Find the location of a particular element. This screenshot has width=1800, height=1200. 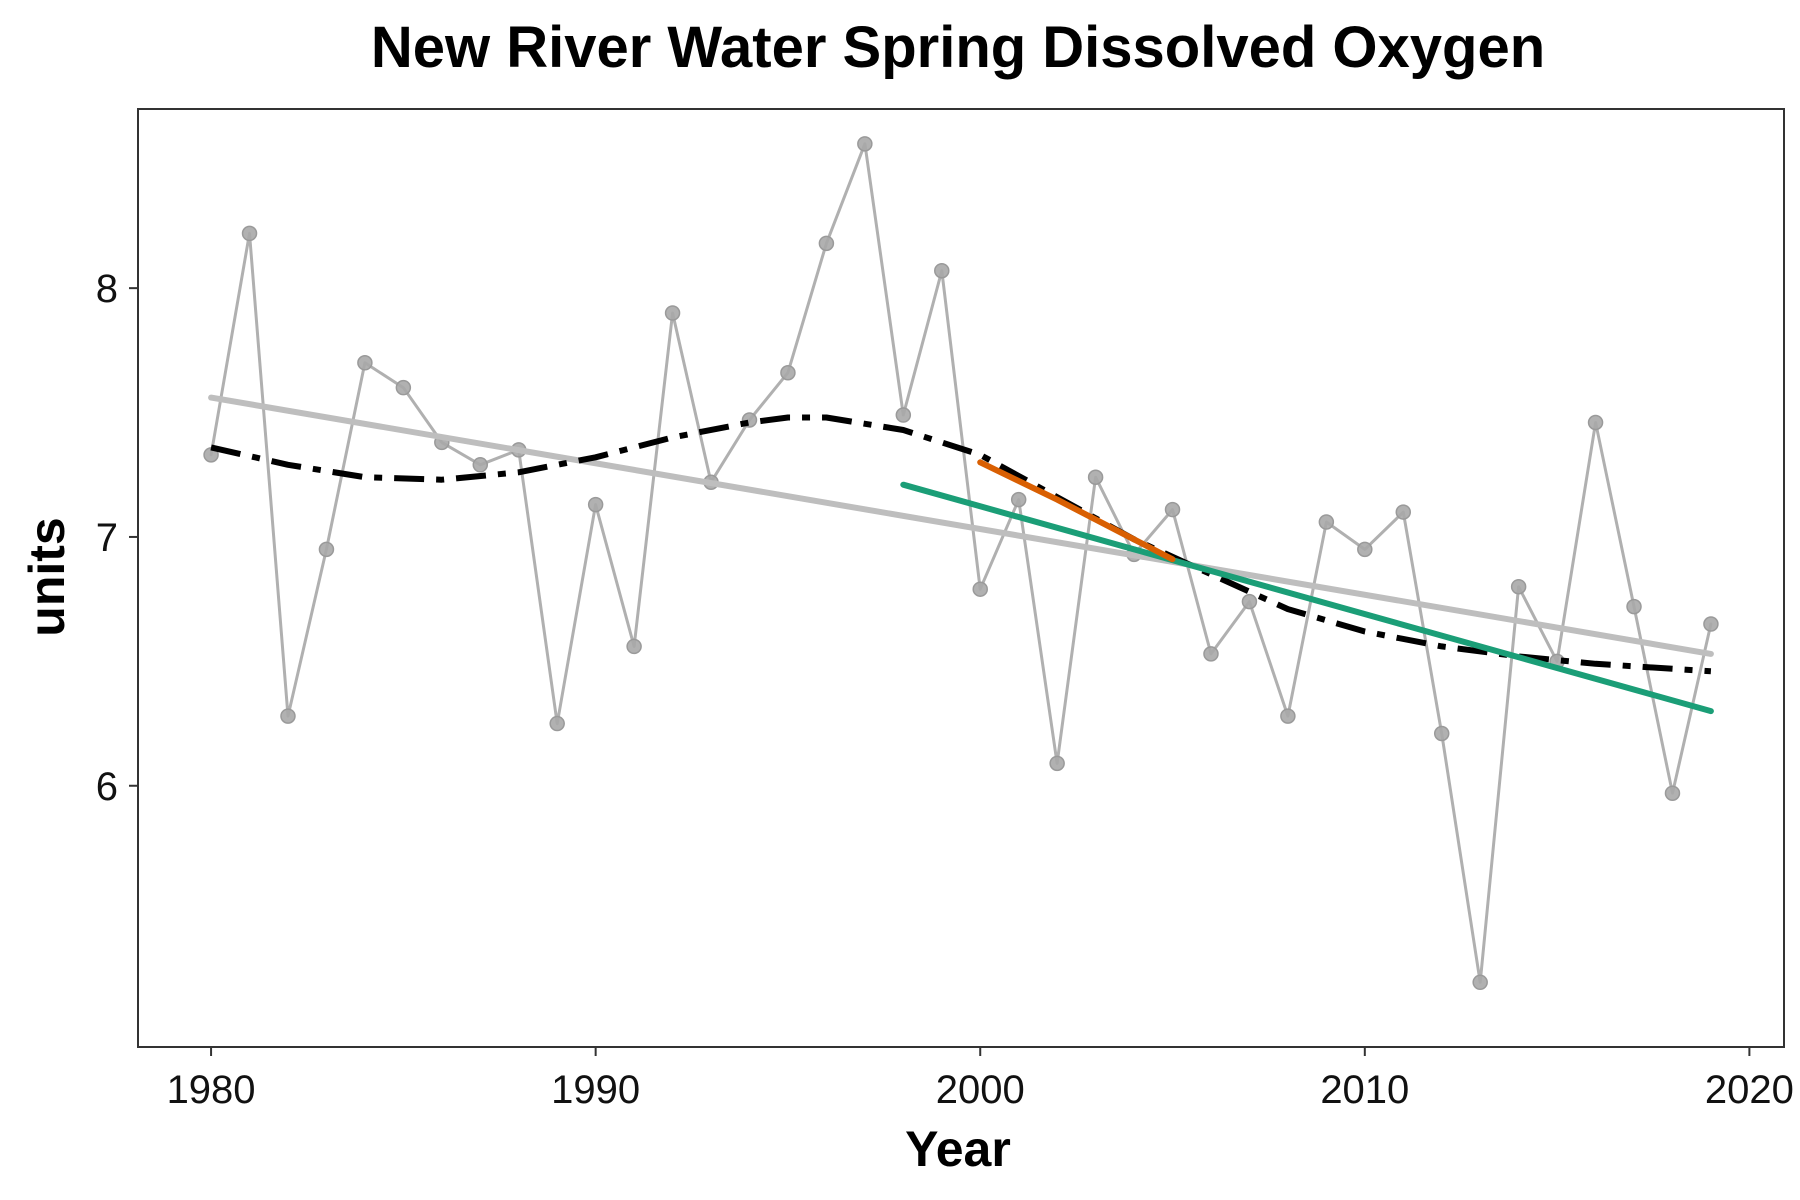

segment-trend-line is located at coordinates (1076, 511).